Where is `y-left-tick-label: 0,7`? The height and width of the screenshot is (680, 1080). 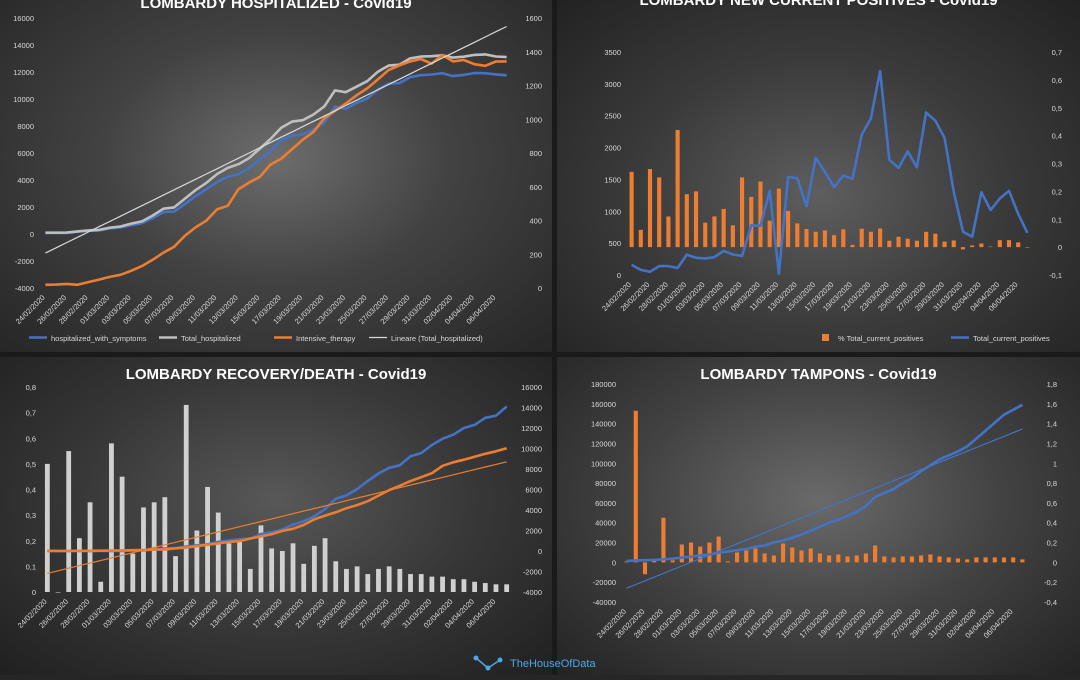
y-left-tick-label: 0,7 is located at coordinates (31, 413).